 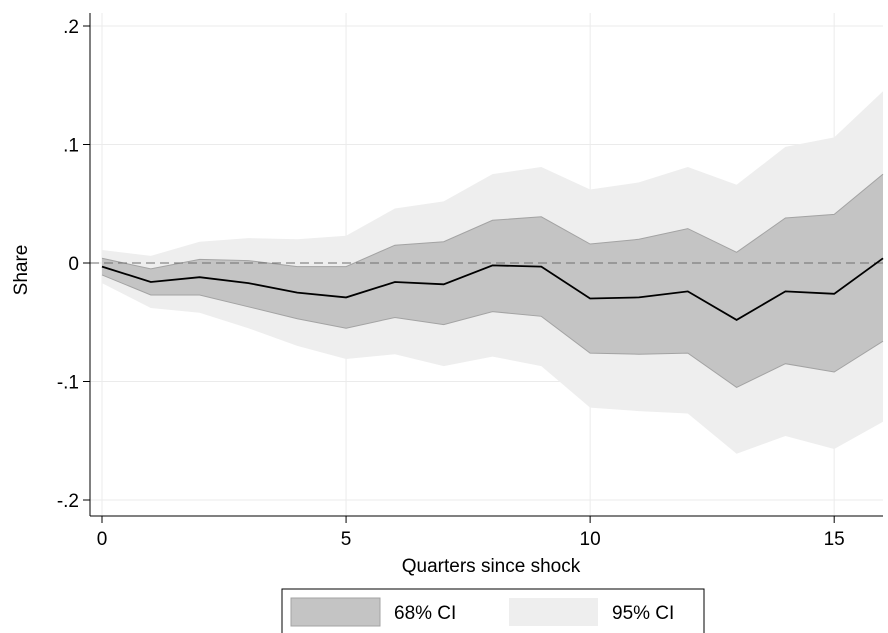 I want to click on ci68-upper-edge, so click(x=492, y=221).